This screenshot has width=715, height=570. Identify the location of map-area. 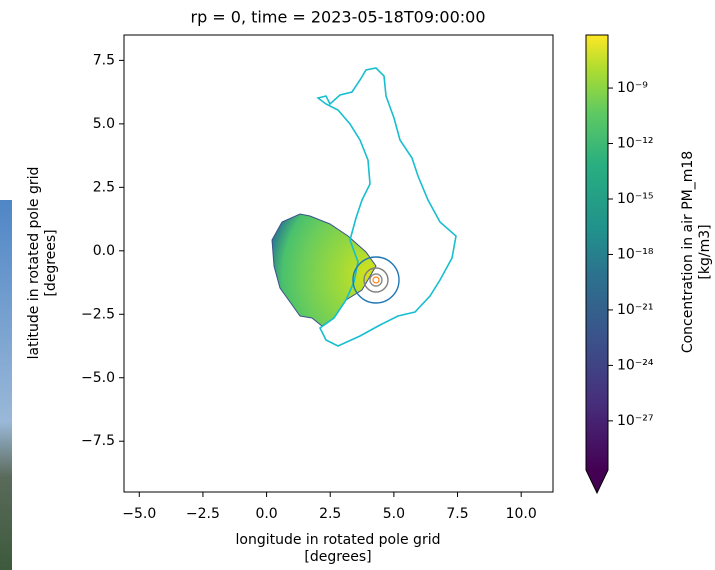
(364, 207).